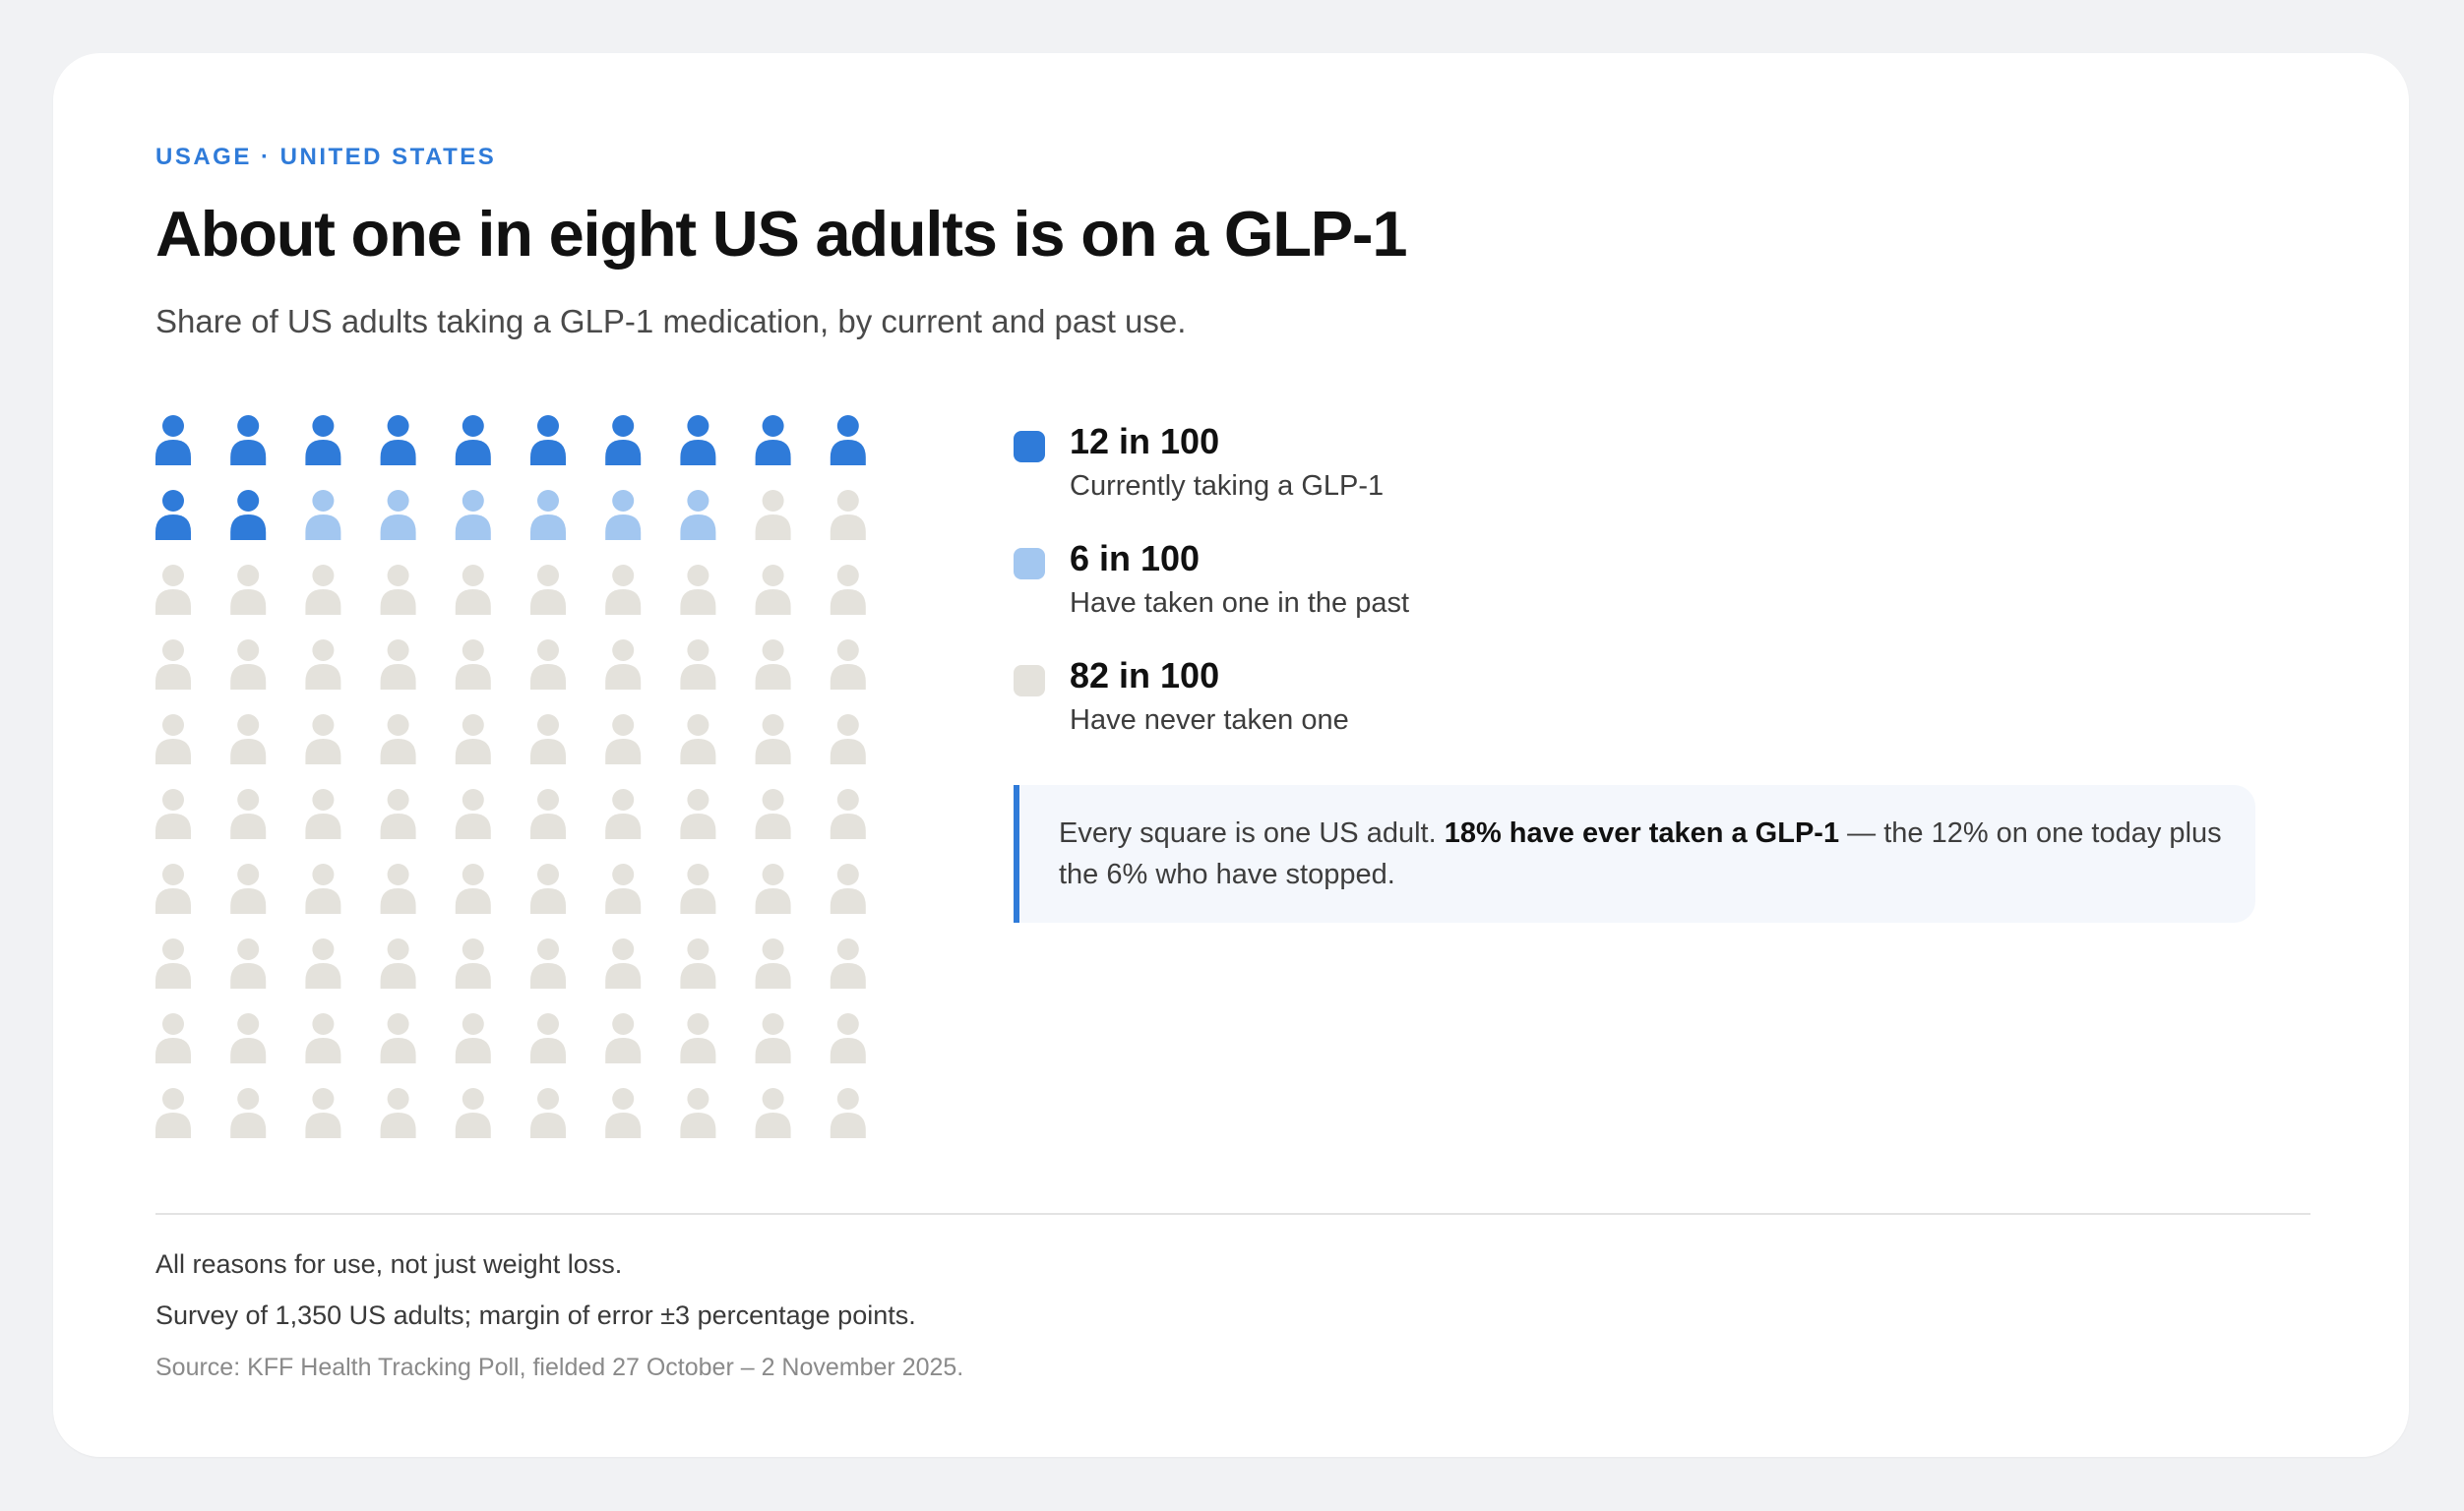 This screenshot has height=1511, width=2464. Describe the element at coordinates (1145, 675) in the screenshot. I see `legend-value-never: 82 in 100` at that location.